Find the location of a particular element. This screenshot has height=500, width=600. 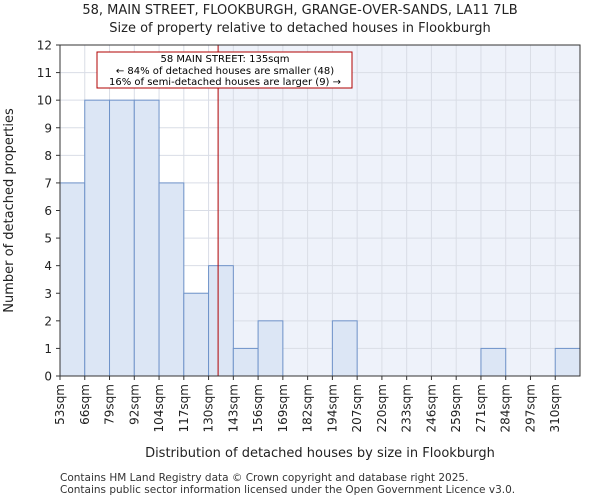

y-tick-label: 0 is located at coordinates (48, 377).